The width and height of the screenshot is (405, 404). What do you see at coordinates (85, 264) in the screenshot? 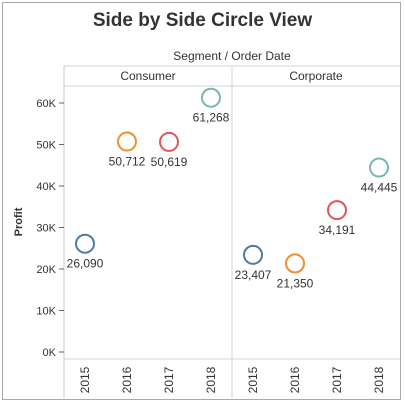
I see `data-label: 26,090` at bounding box center [85, 264].